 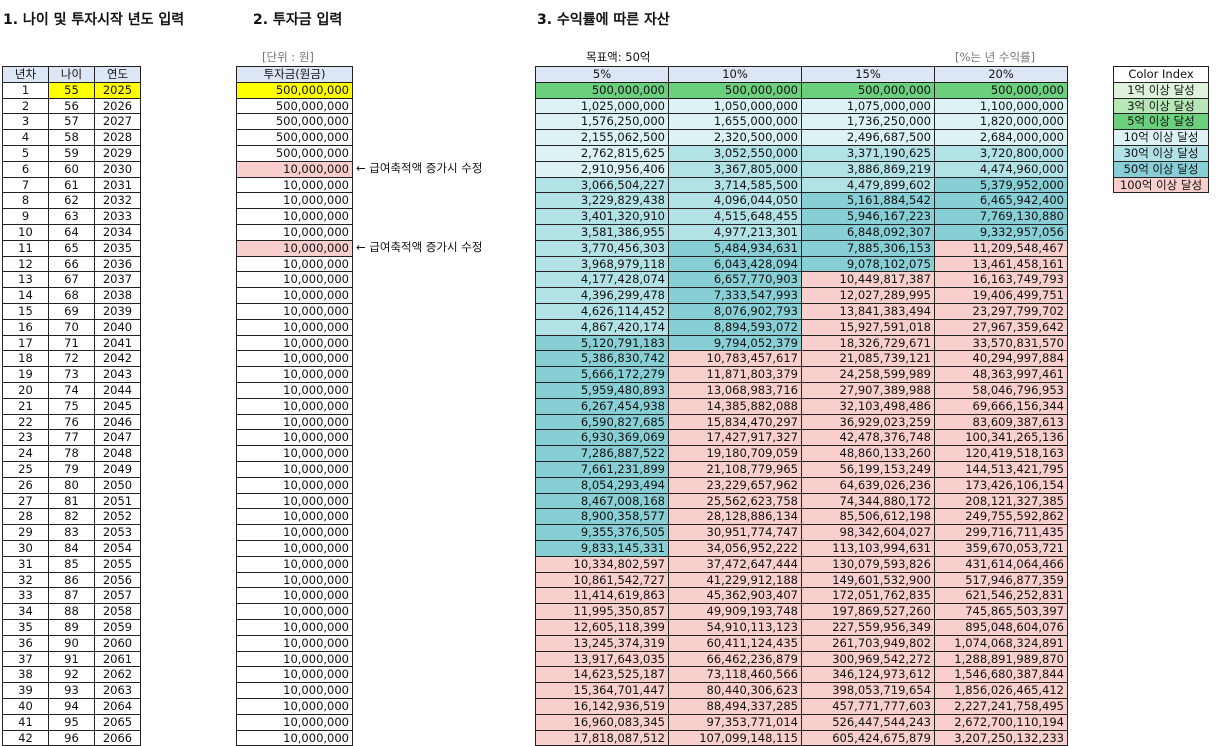 What do you see at coordinates (25, 422) in the screenshot?
I see `cell: 22` at bounding box center [25, 422].